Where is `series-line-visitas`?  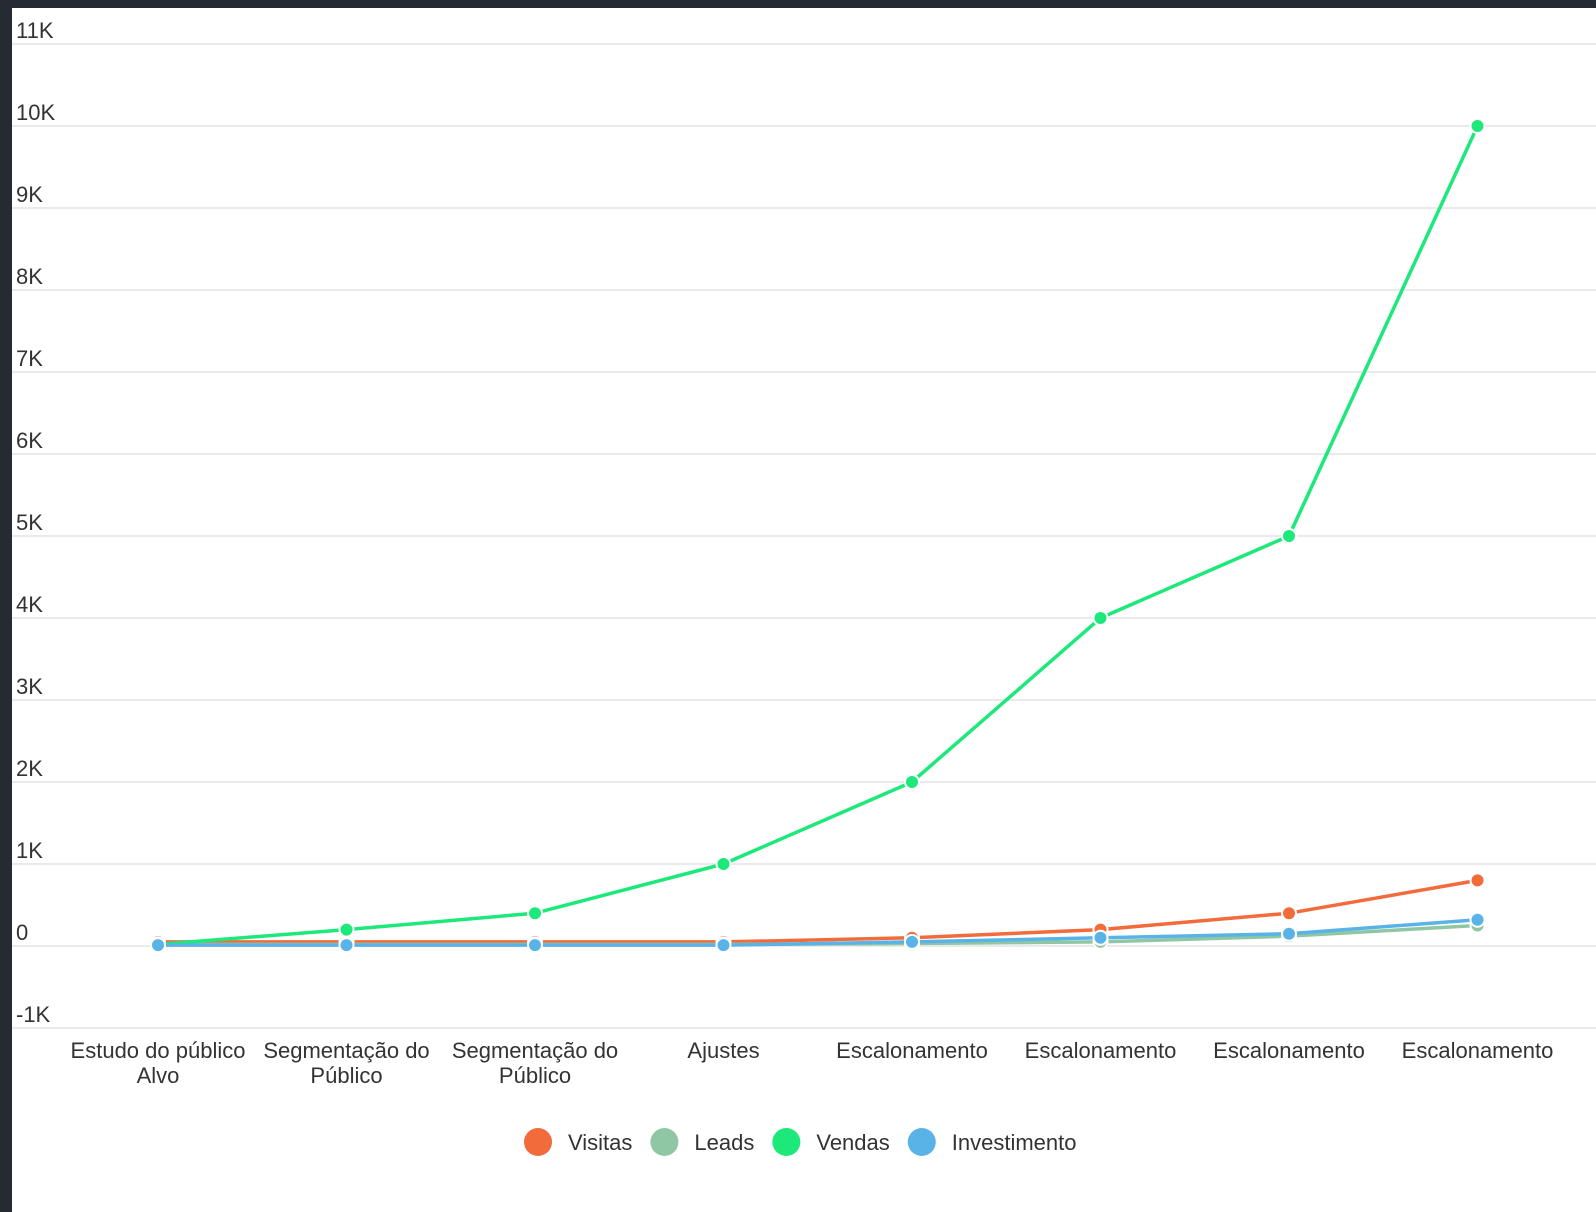 series-line-visitas is located at coordinates (818, 911).